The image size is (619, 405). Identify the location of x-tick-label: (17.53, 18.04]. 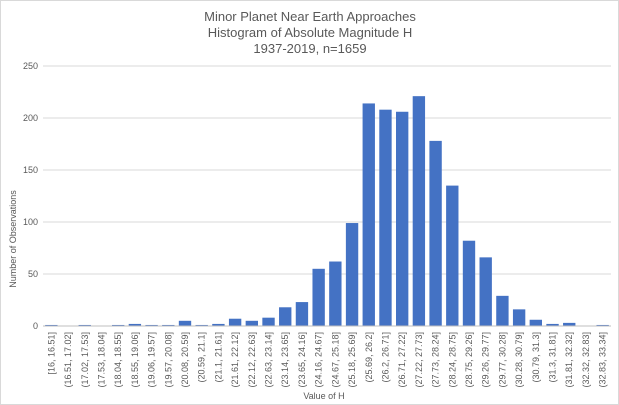
(101, 360).